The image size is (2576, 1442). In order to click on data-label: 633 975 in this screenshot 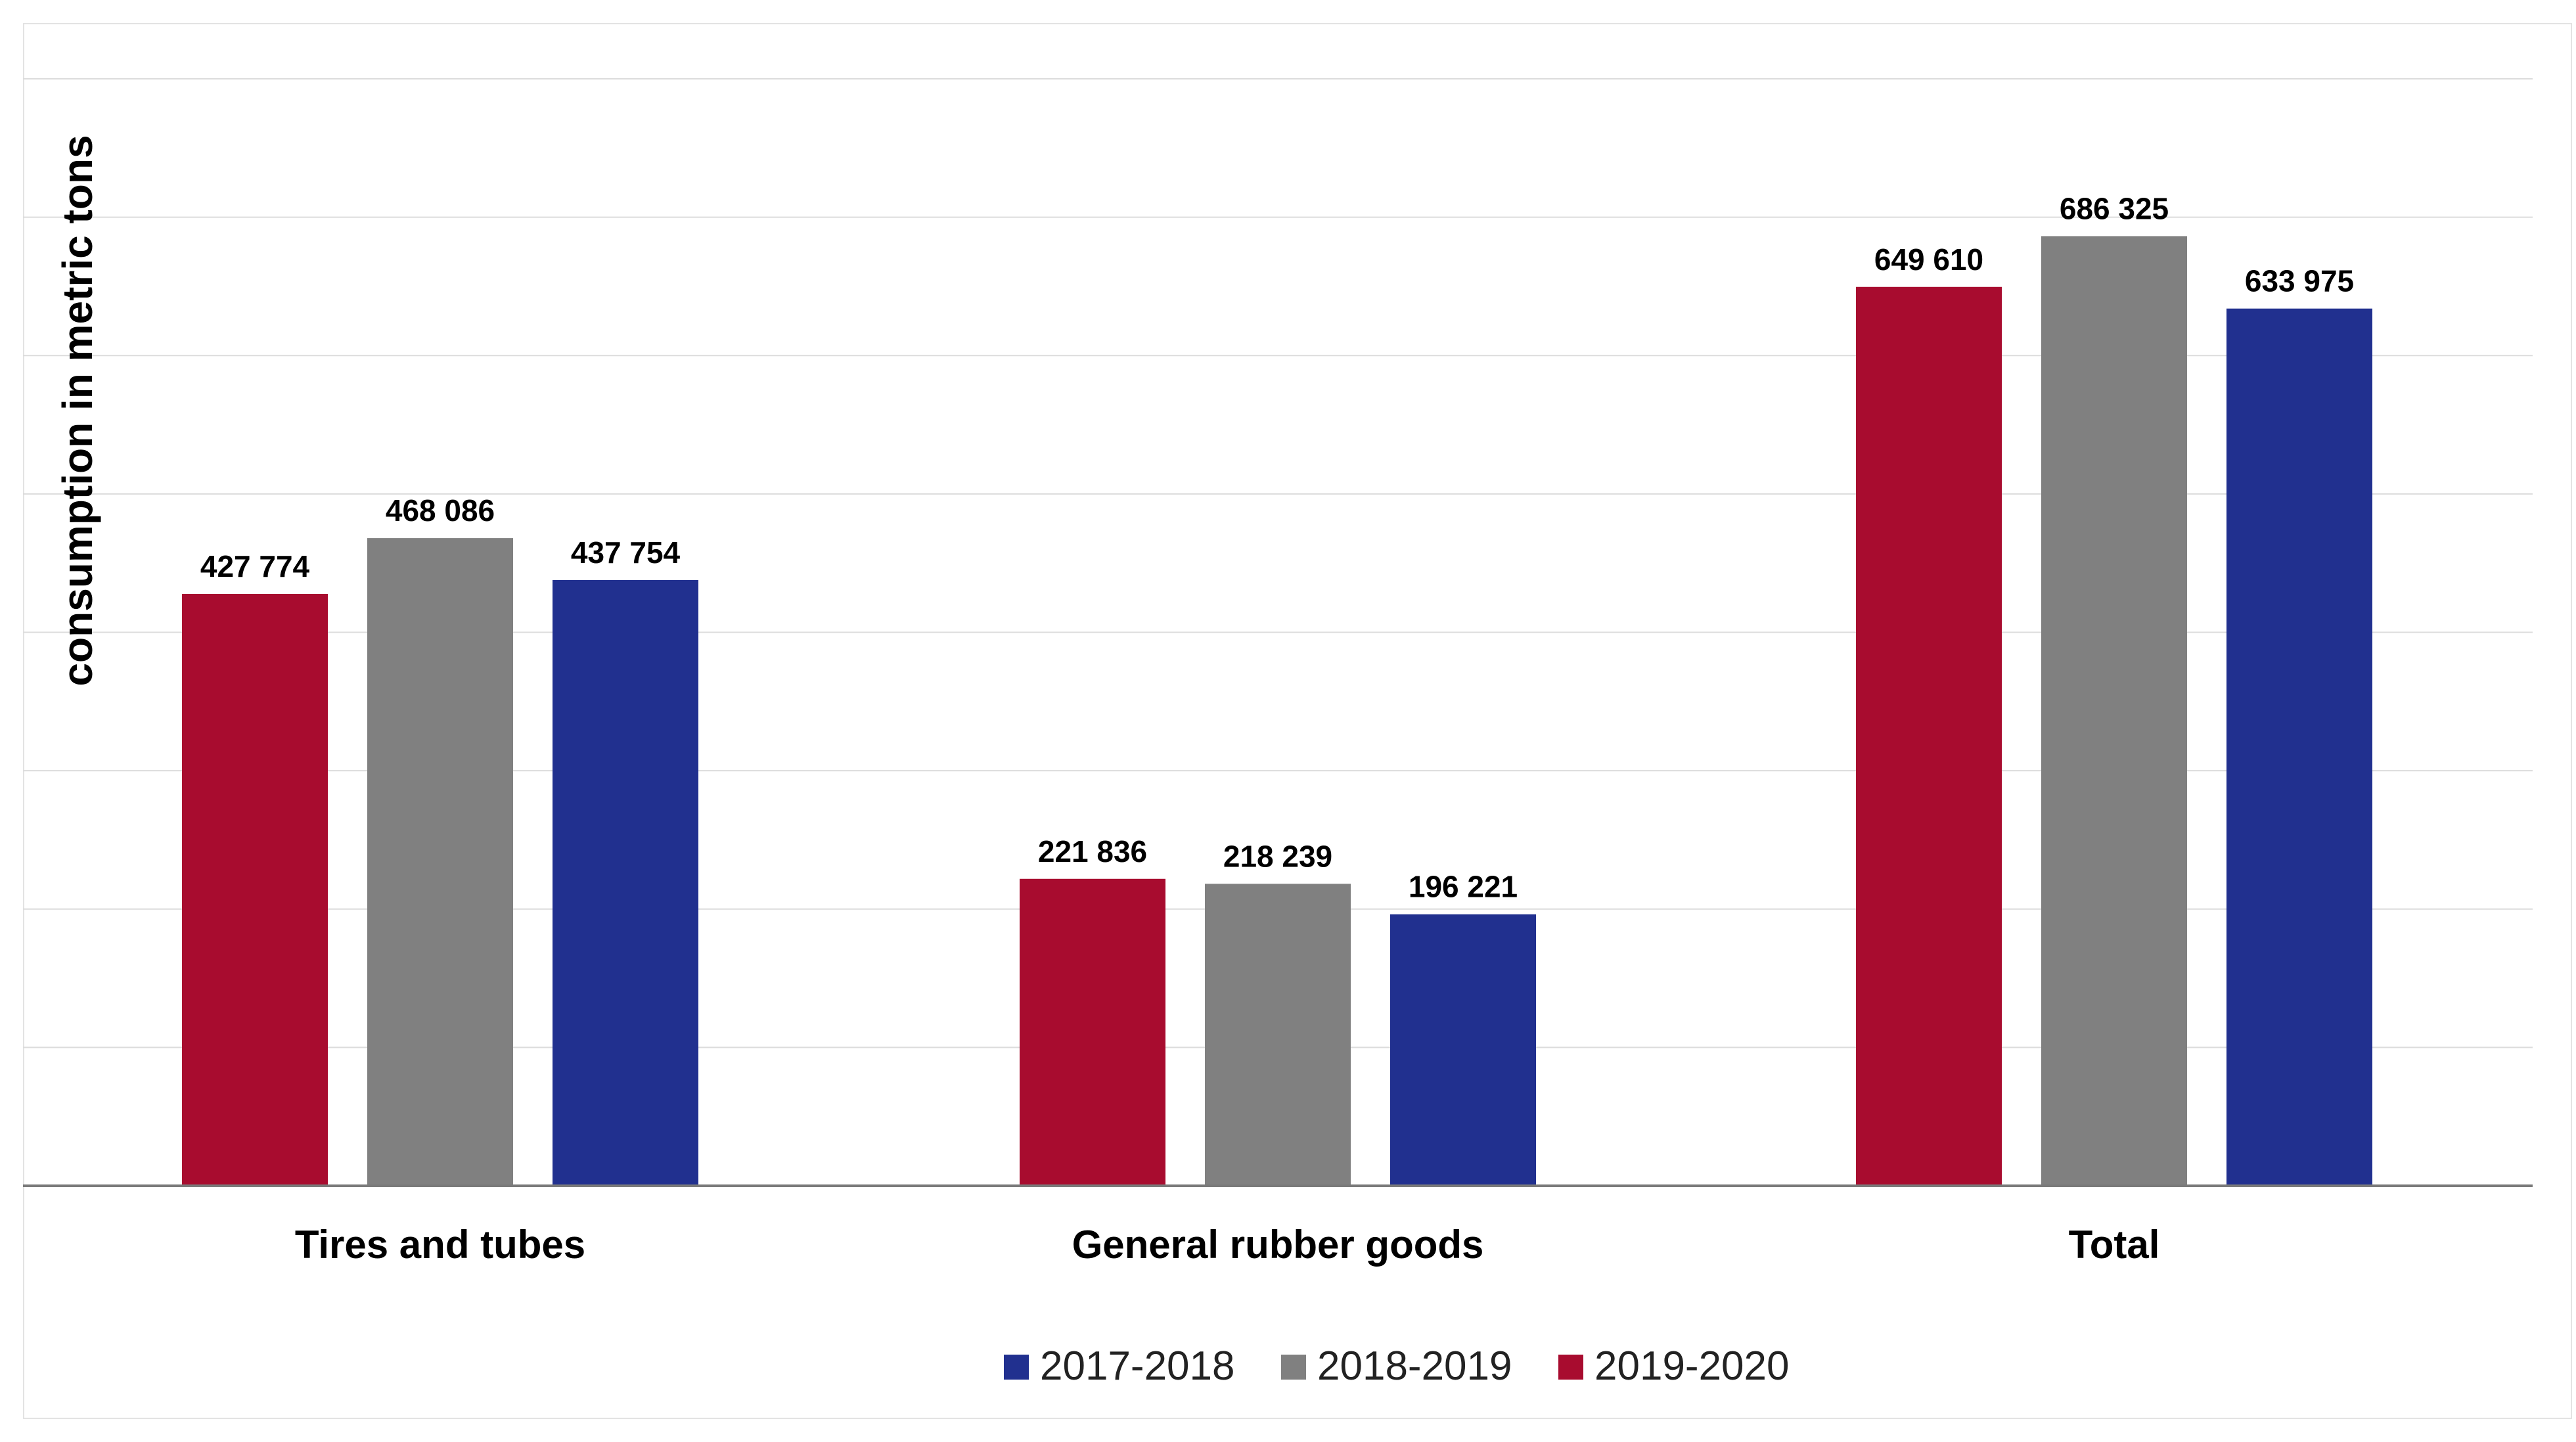, I will do `click(2299, 281)`.